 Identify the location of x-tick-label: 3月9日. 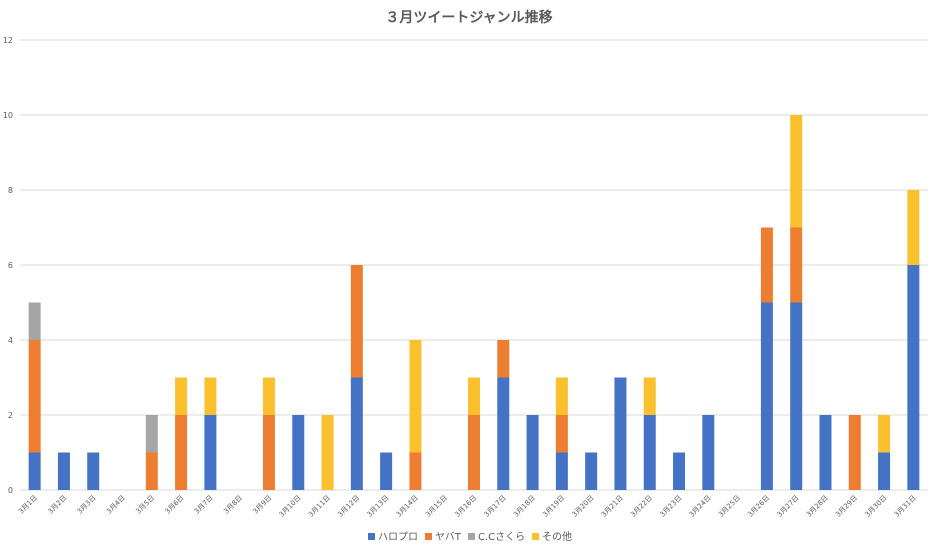
(263, 505).